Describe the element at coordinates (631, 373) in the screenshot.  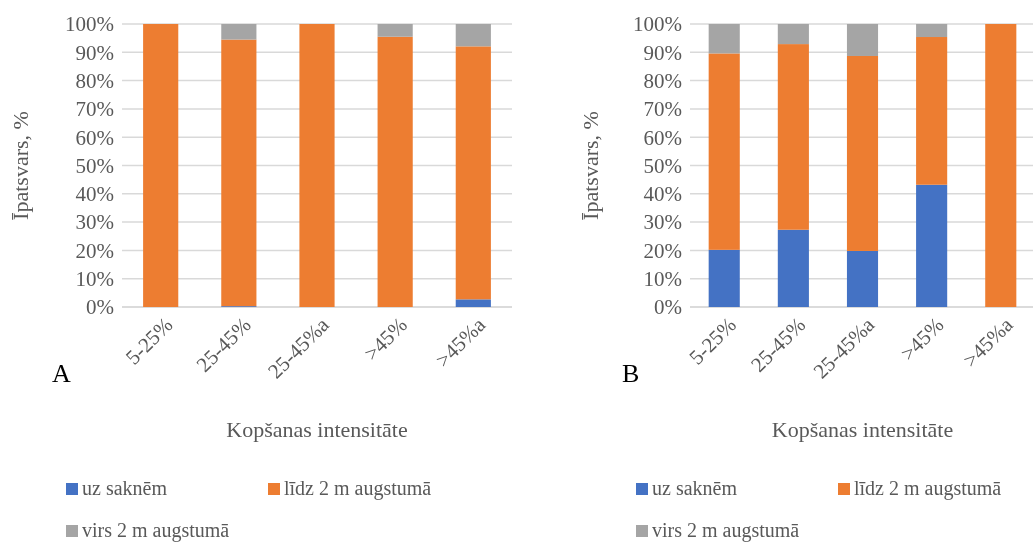
I see `text: B` at that location.